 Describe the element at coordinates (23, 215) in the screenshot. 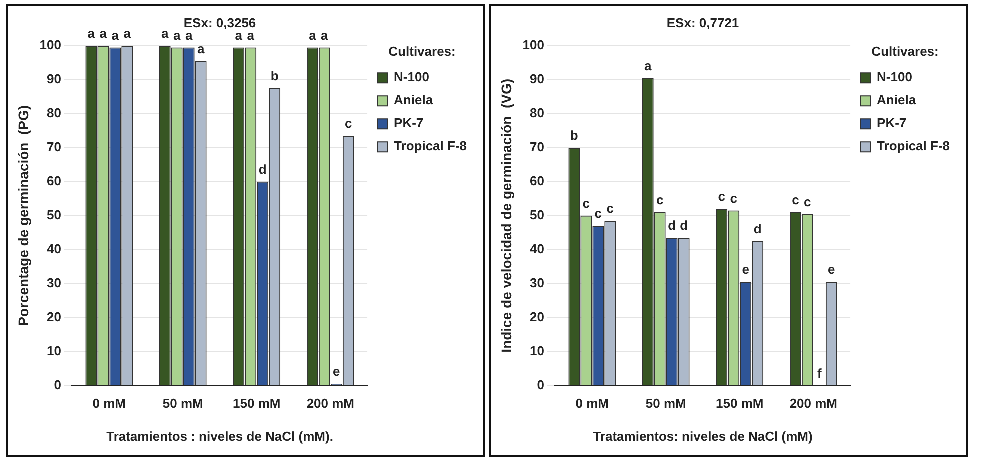

I see `y-axis-title: Porcentage de germinación (PG)` at that location.